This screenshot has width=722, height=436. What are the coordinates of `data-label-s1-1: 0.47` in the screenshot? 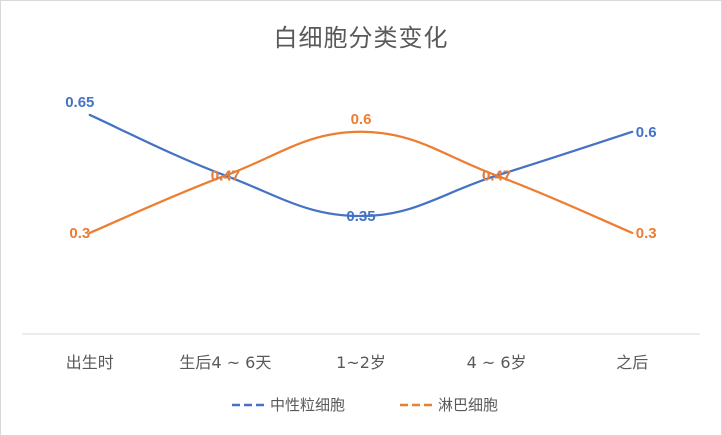 It's located at (225, 176).